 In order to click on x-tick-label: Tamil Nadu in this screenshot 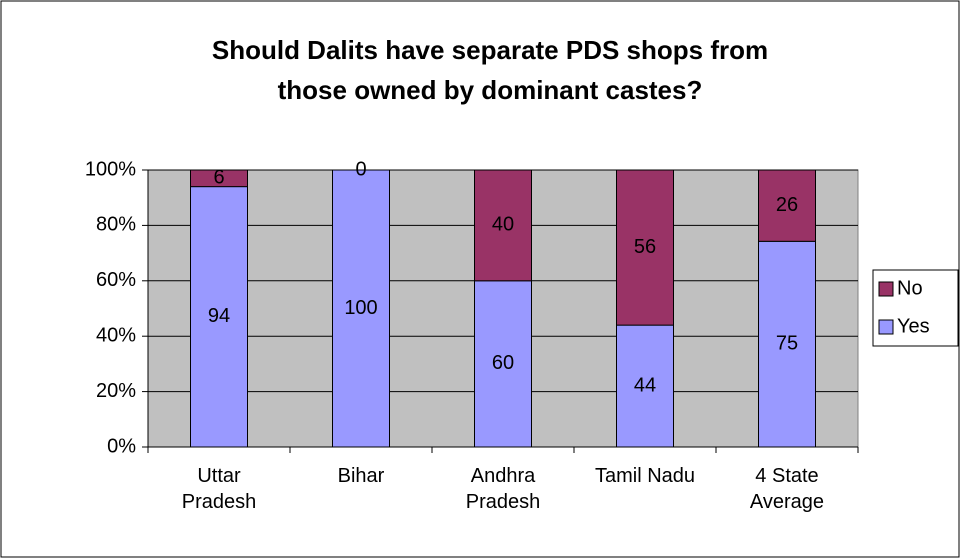, I will do `click(645, 476)`.